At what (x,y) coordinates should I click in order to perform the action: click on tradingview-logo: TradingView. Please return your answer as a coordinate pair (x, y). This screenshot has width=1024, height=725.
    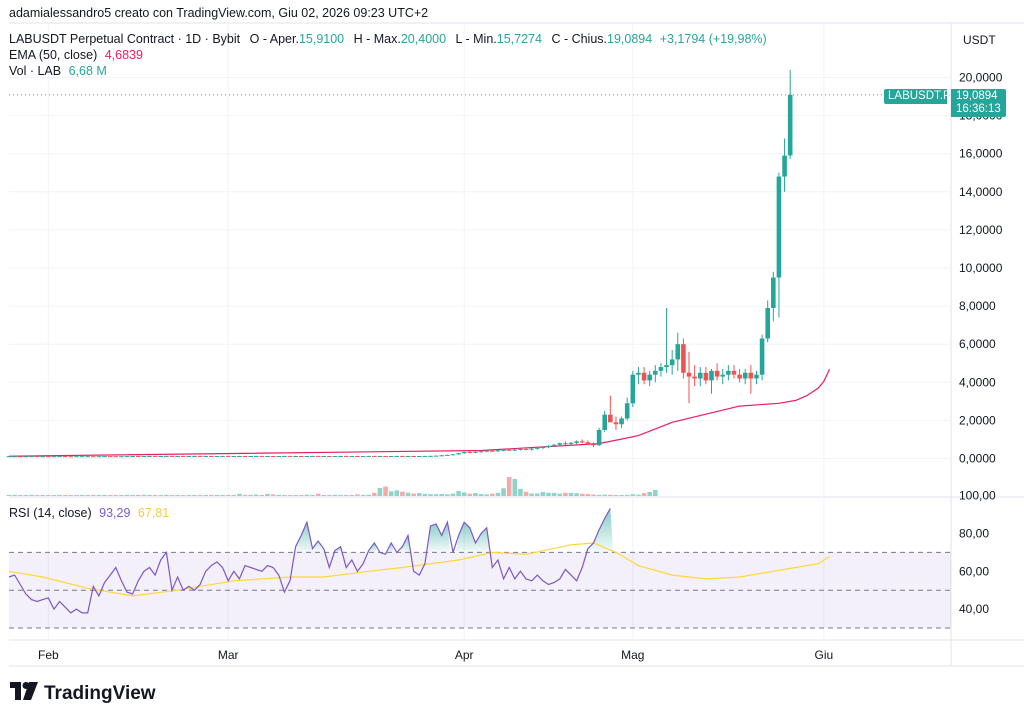
    Looking at the image, I should click on (83, 694).